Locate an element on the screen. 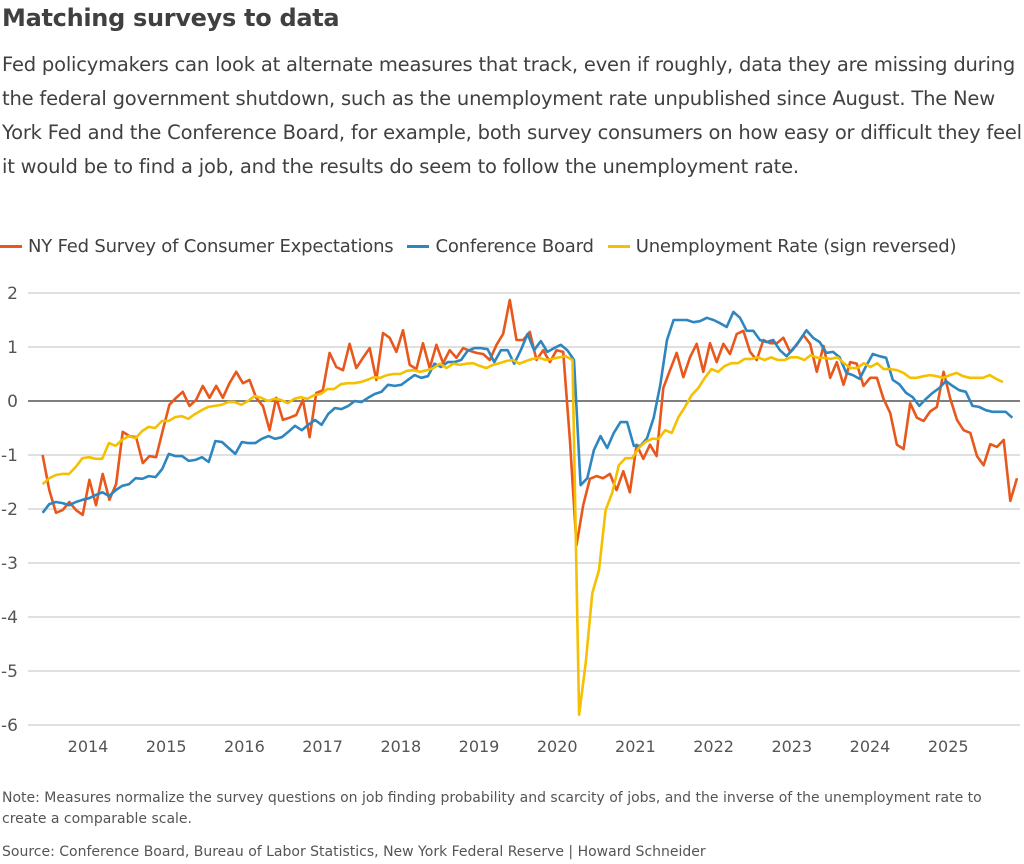  legend-label-unemployment: Unemployment Rate (sign reversed) is located at coordinates (796, 246).